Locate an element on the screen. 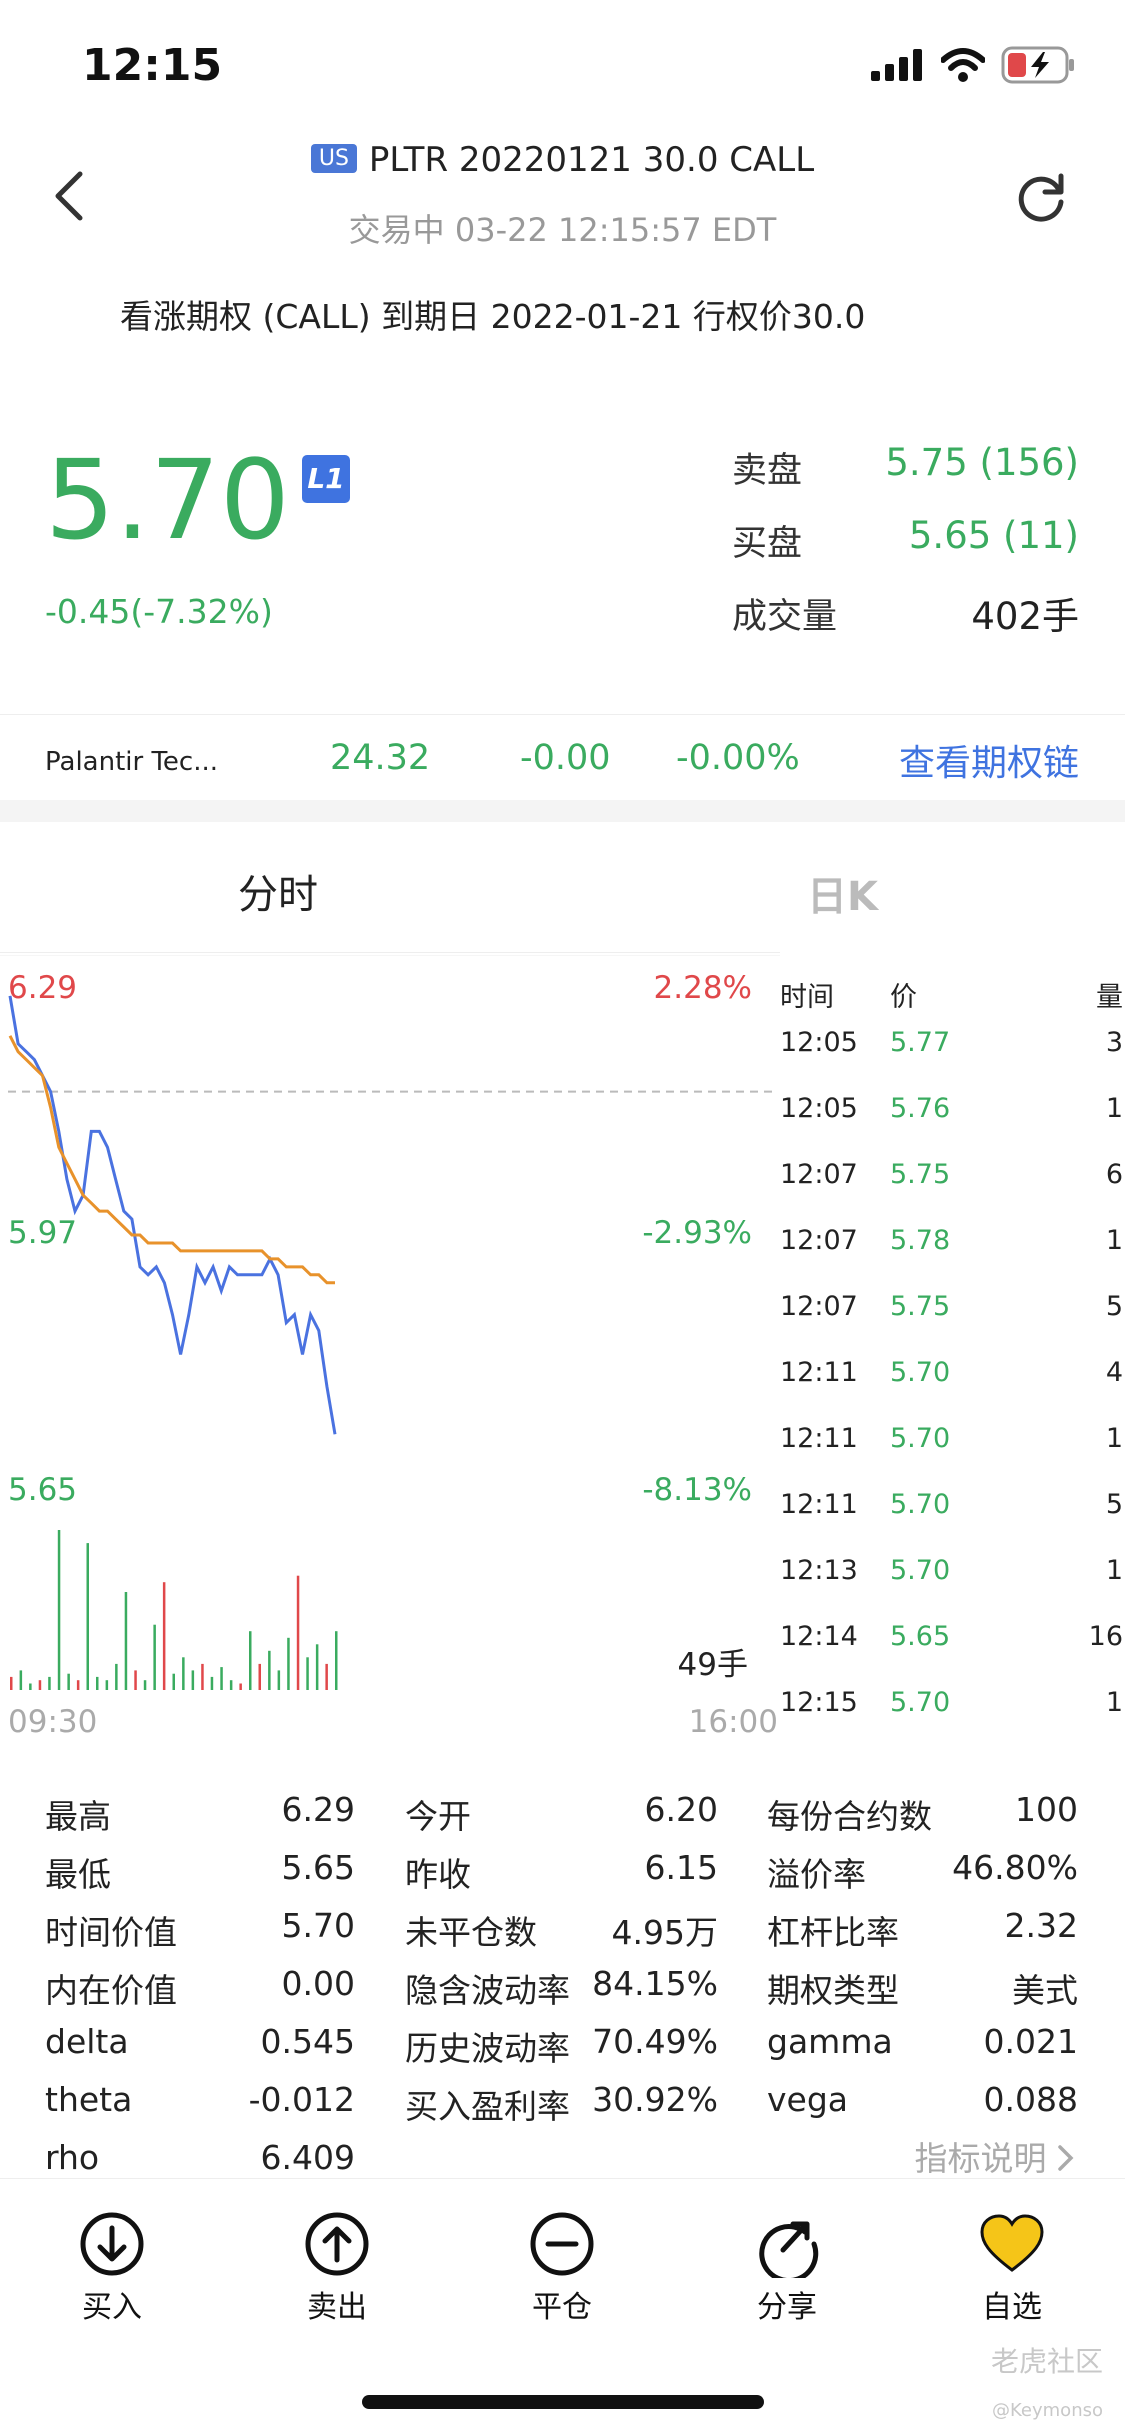  section-separator is located at coordinates (562, 811).